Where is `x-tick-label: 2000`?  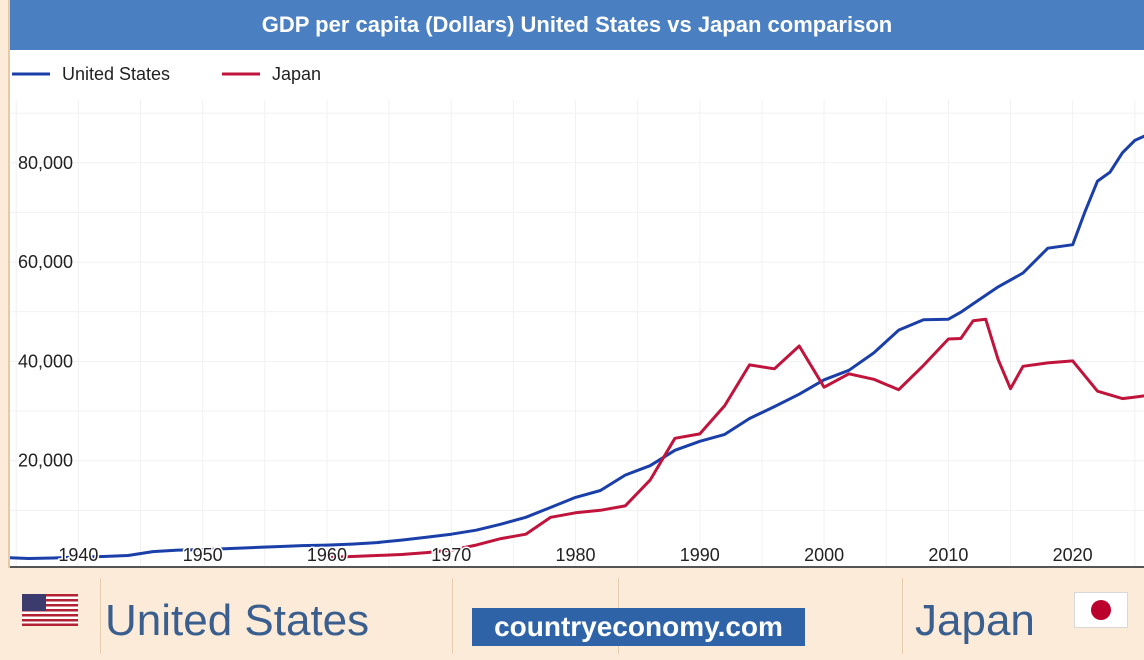
x-tick-label: 2000 is located at coordinates (824, 555).